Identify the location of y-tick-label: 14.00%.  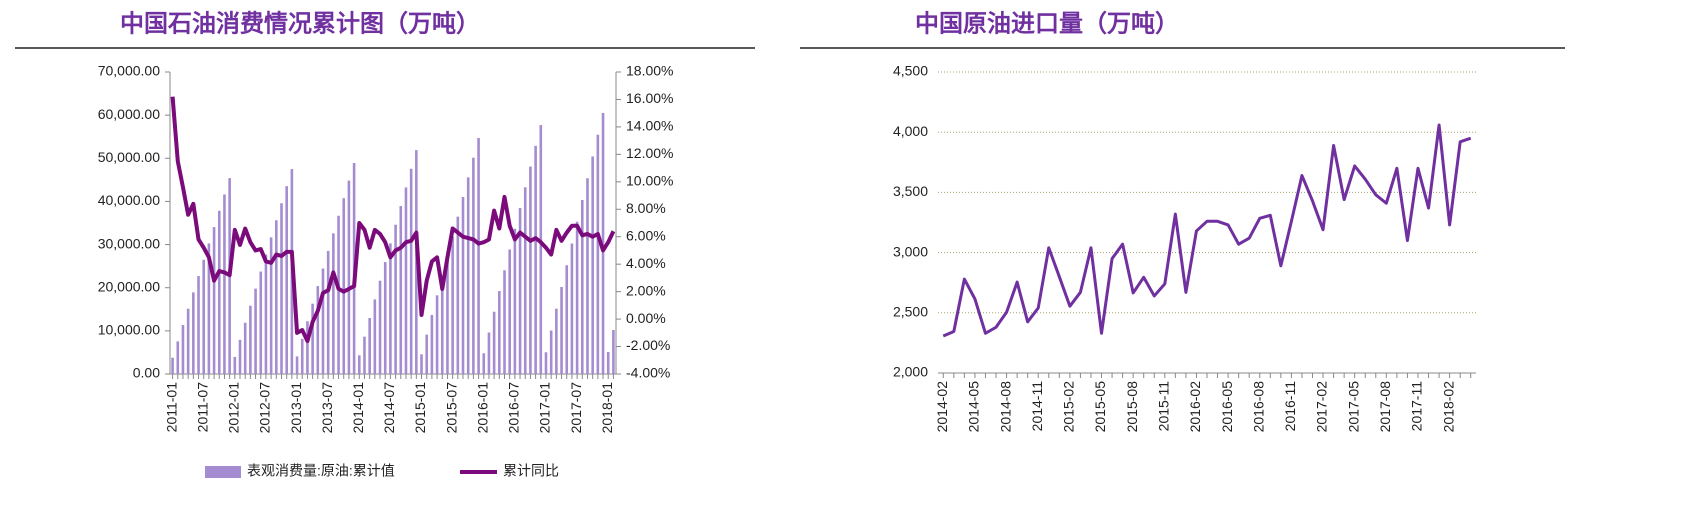
(649, 126).